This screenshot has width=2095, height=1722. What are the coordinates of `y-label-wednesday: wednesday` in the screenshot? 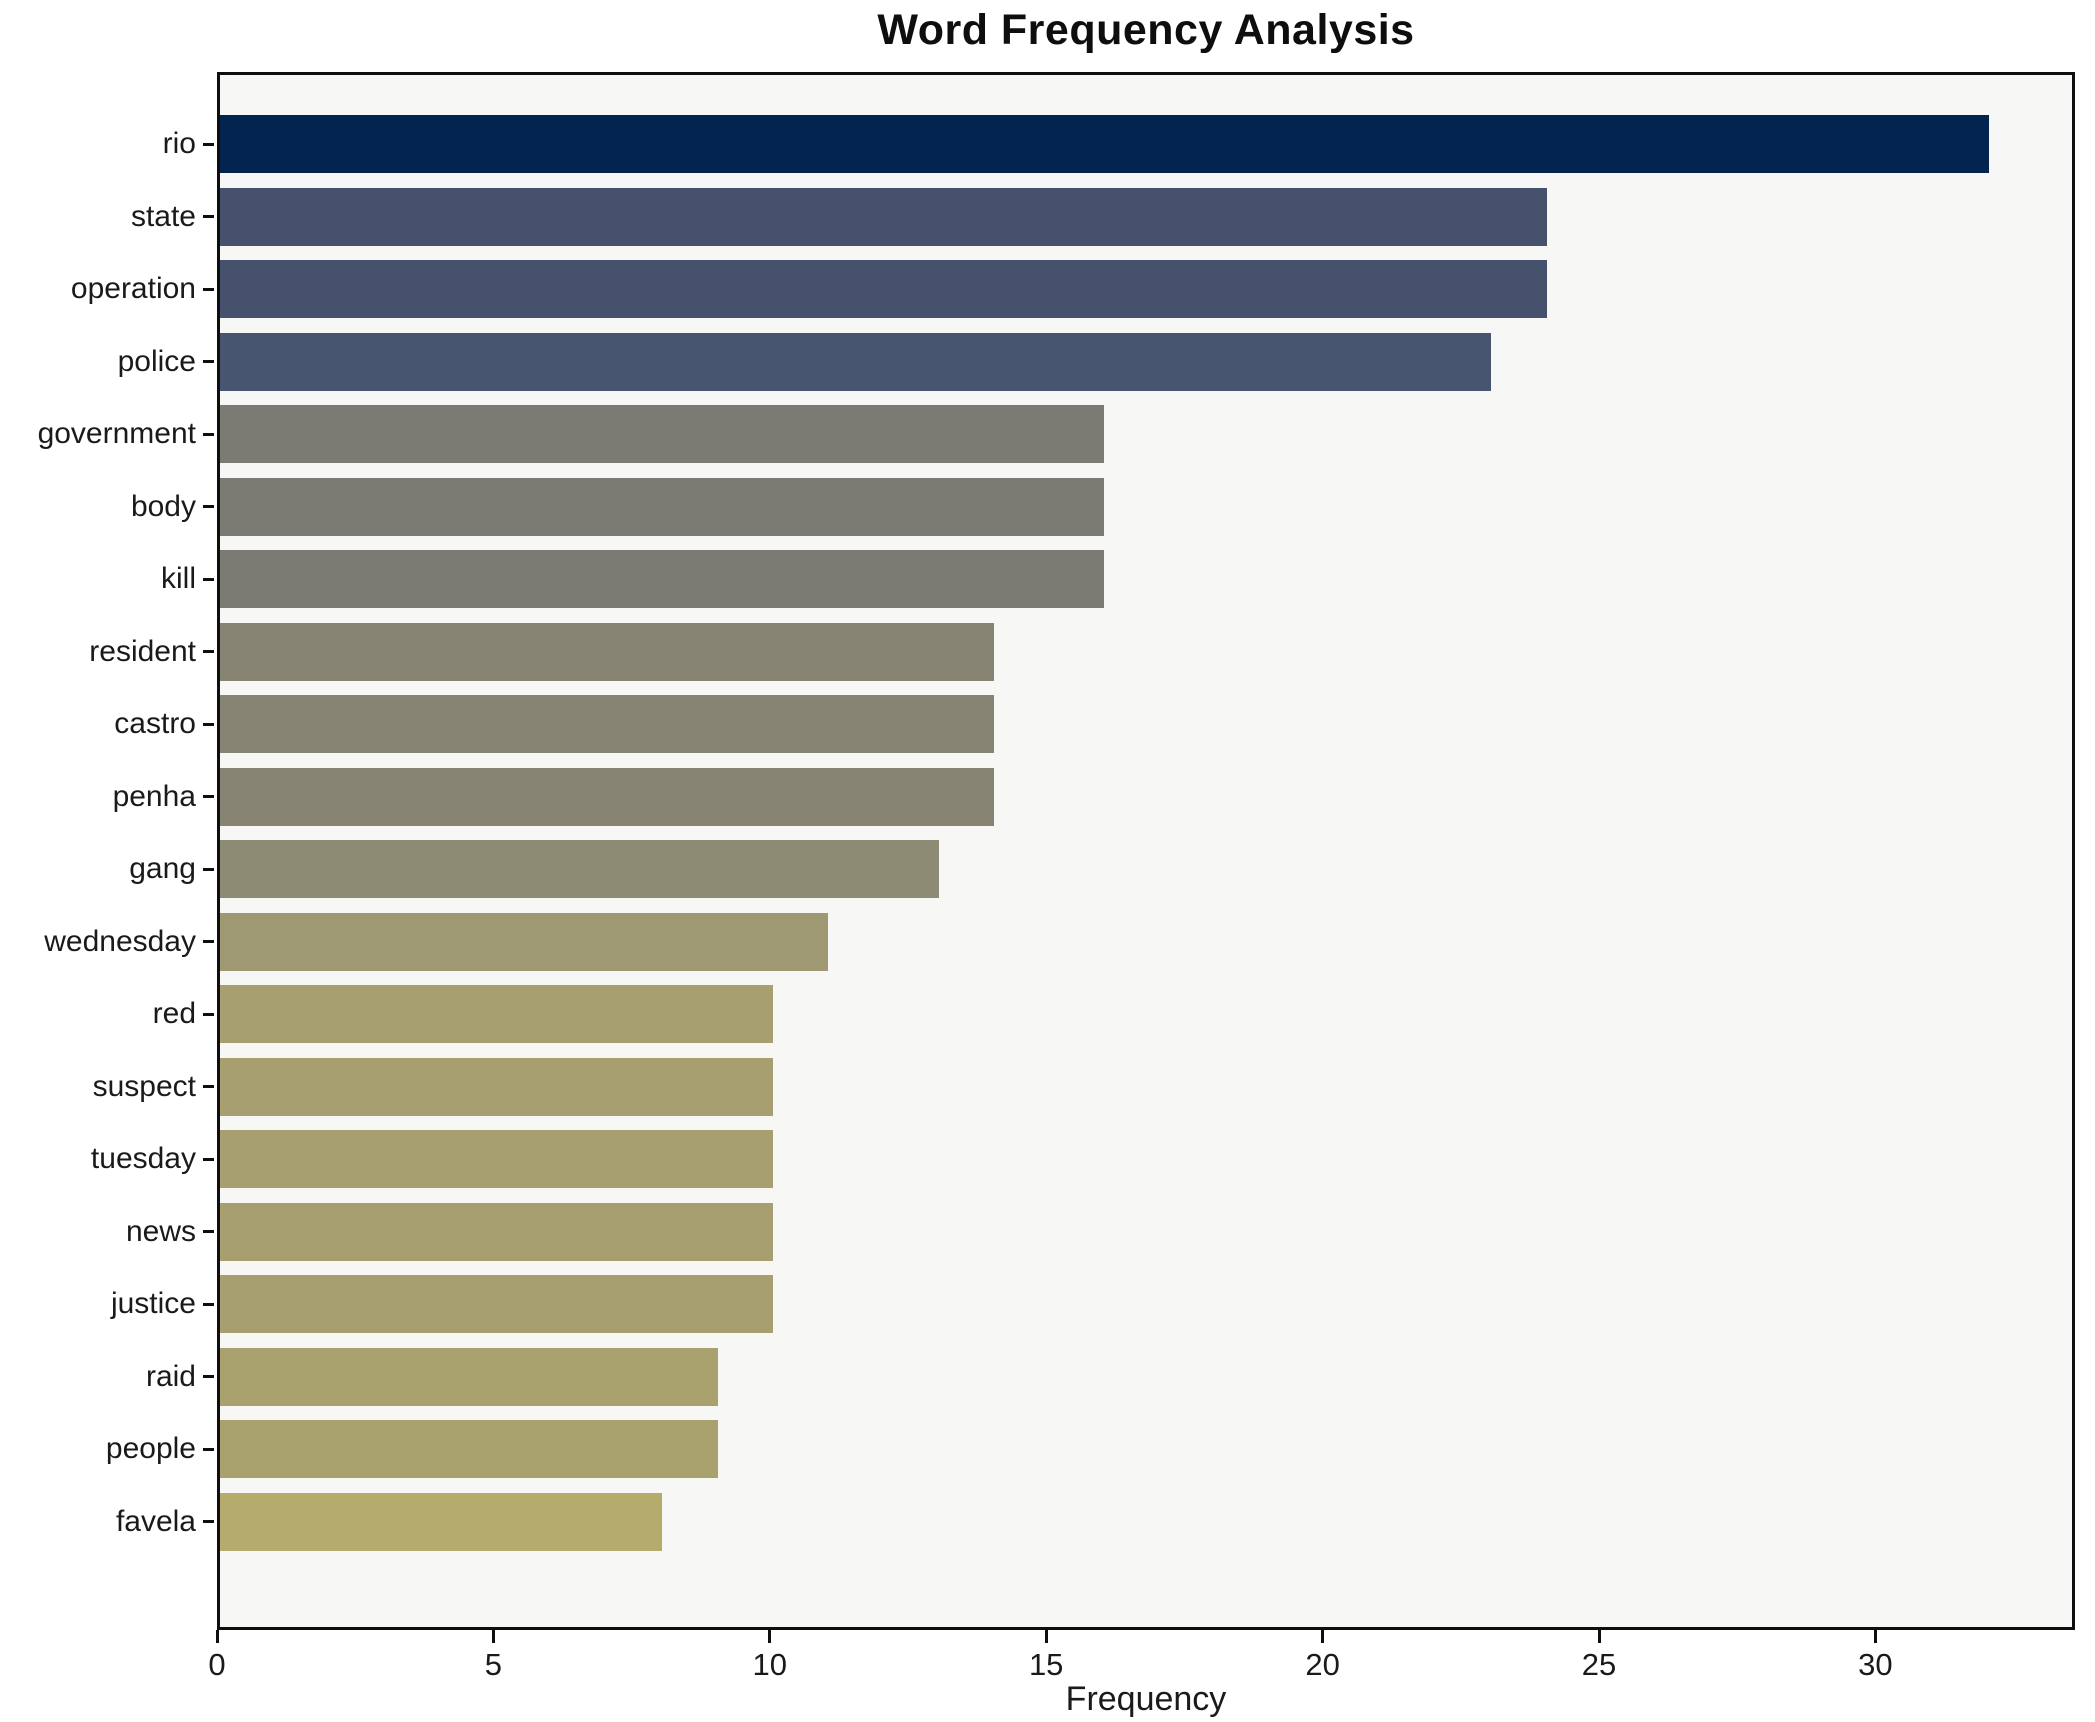 It's located at (120, 941).